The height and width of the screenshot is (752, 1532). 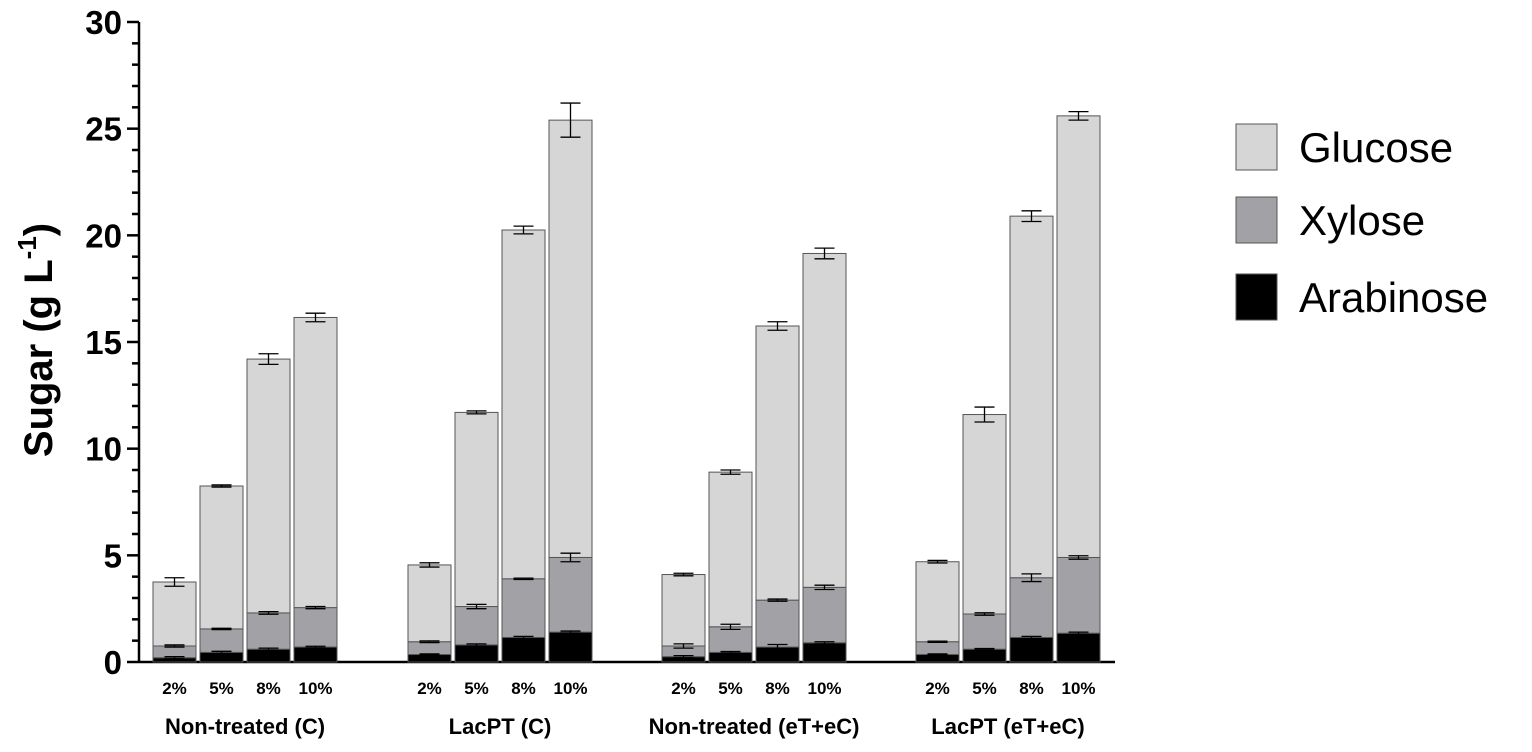 I want to click on legend-label-xylose: Xylose, so click(x=1362, y=220).